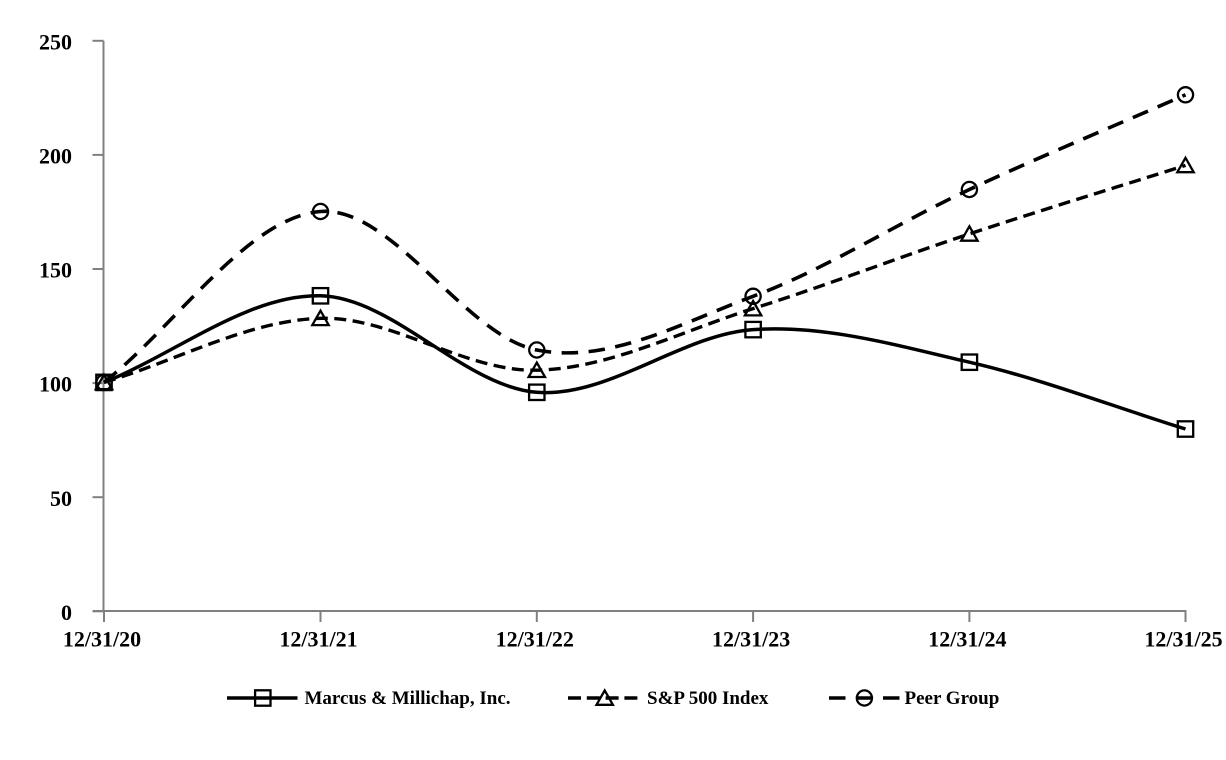  Describe the element at coordinates (318, 639) in the screenshot. I see `svg-text: 12/31/21` at that location.